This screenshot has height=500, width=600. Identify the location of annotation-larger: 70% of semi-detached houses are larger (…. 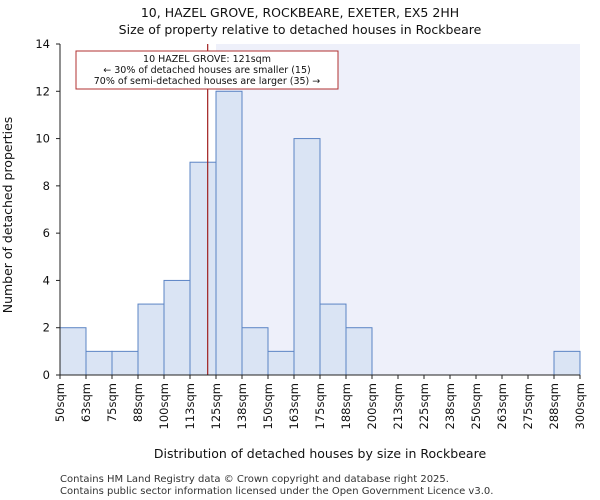
(207, 81).